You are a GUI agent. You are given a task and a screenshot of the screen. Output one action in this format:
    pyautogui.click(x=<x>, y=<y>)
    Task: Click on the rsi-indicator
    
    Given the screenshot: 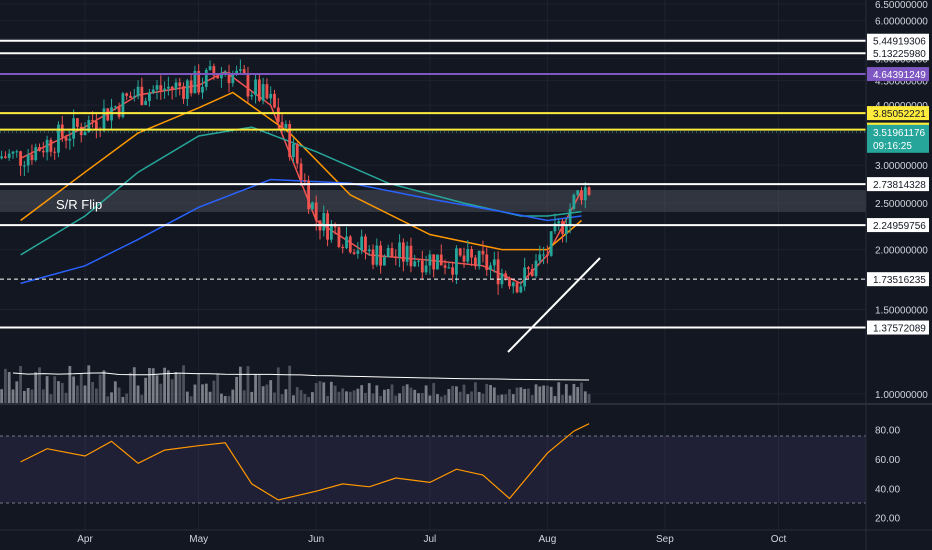 What is the action you would take?
    pyautogui.click(x=305, y=462)
    